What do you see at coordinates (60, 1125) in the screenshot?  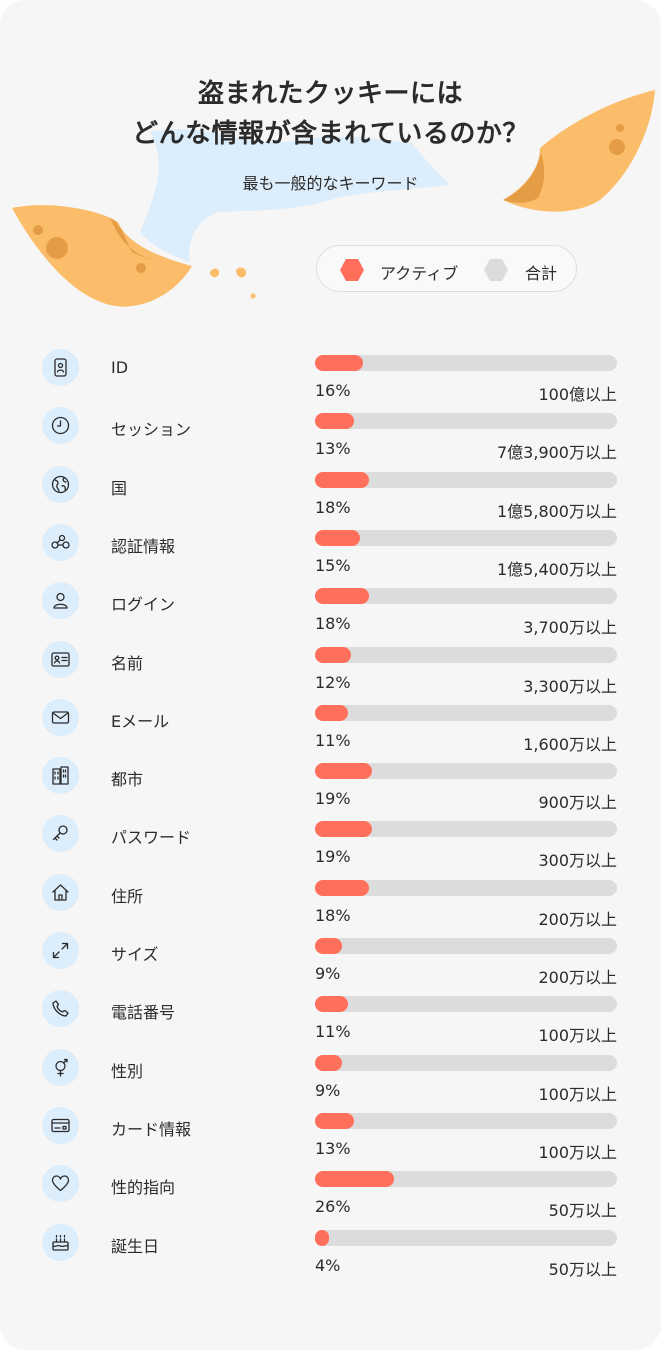 I see `credit-card-icon` at bounding box center [60, 1125].